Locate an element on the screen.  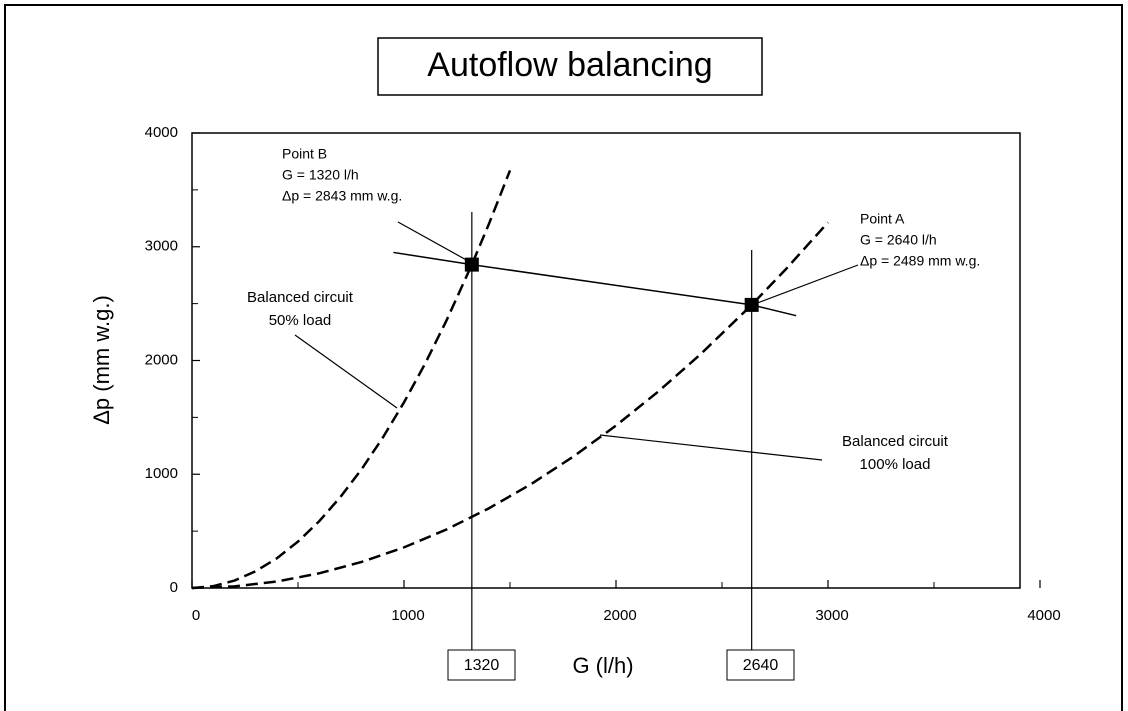
point-text: G = 2640 l/h is located at coordinates (898, 240).